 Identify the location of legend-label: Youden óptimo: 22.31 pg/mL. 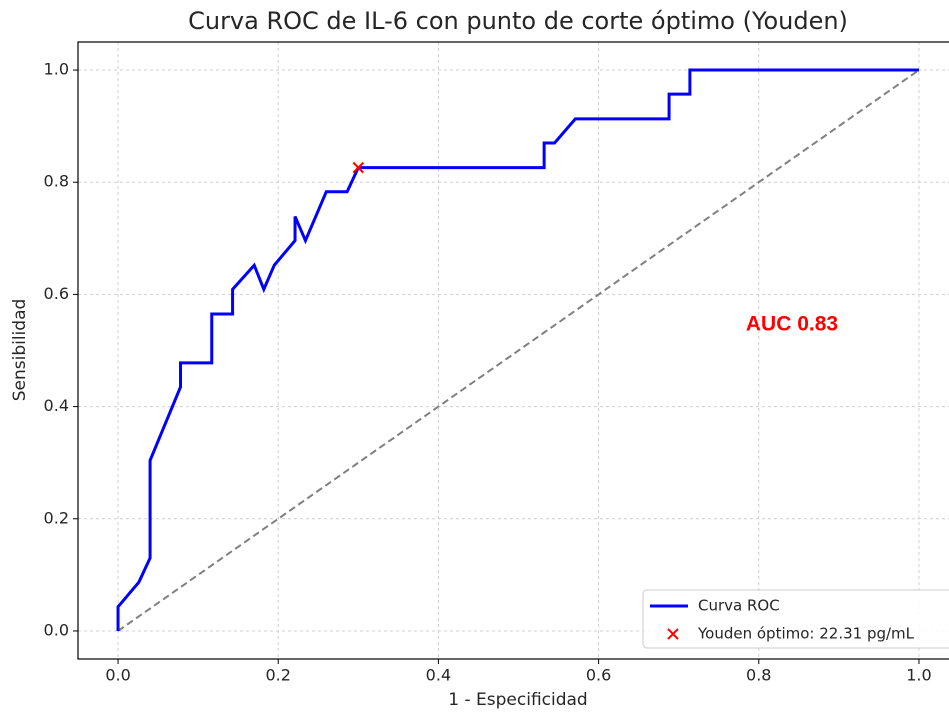
(806, 634).